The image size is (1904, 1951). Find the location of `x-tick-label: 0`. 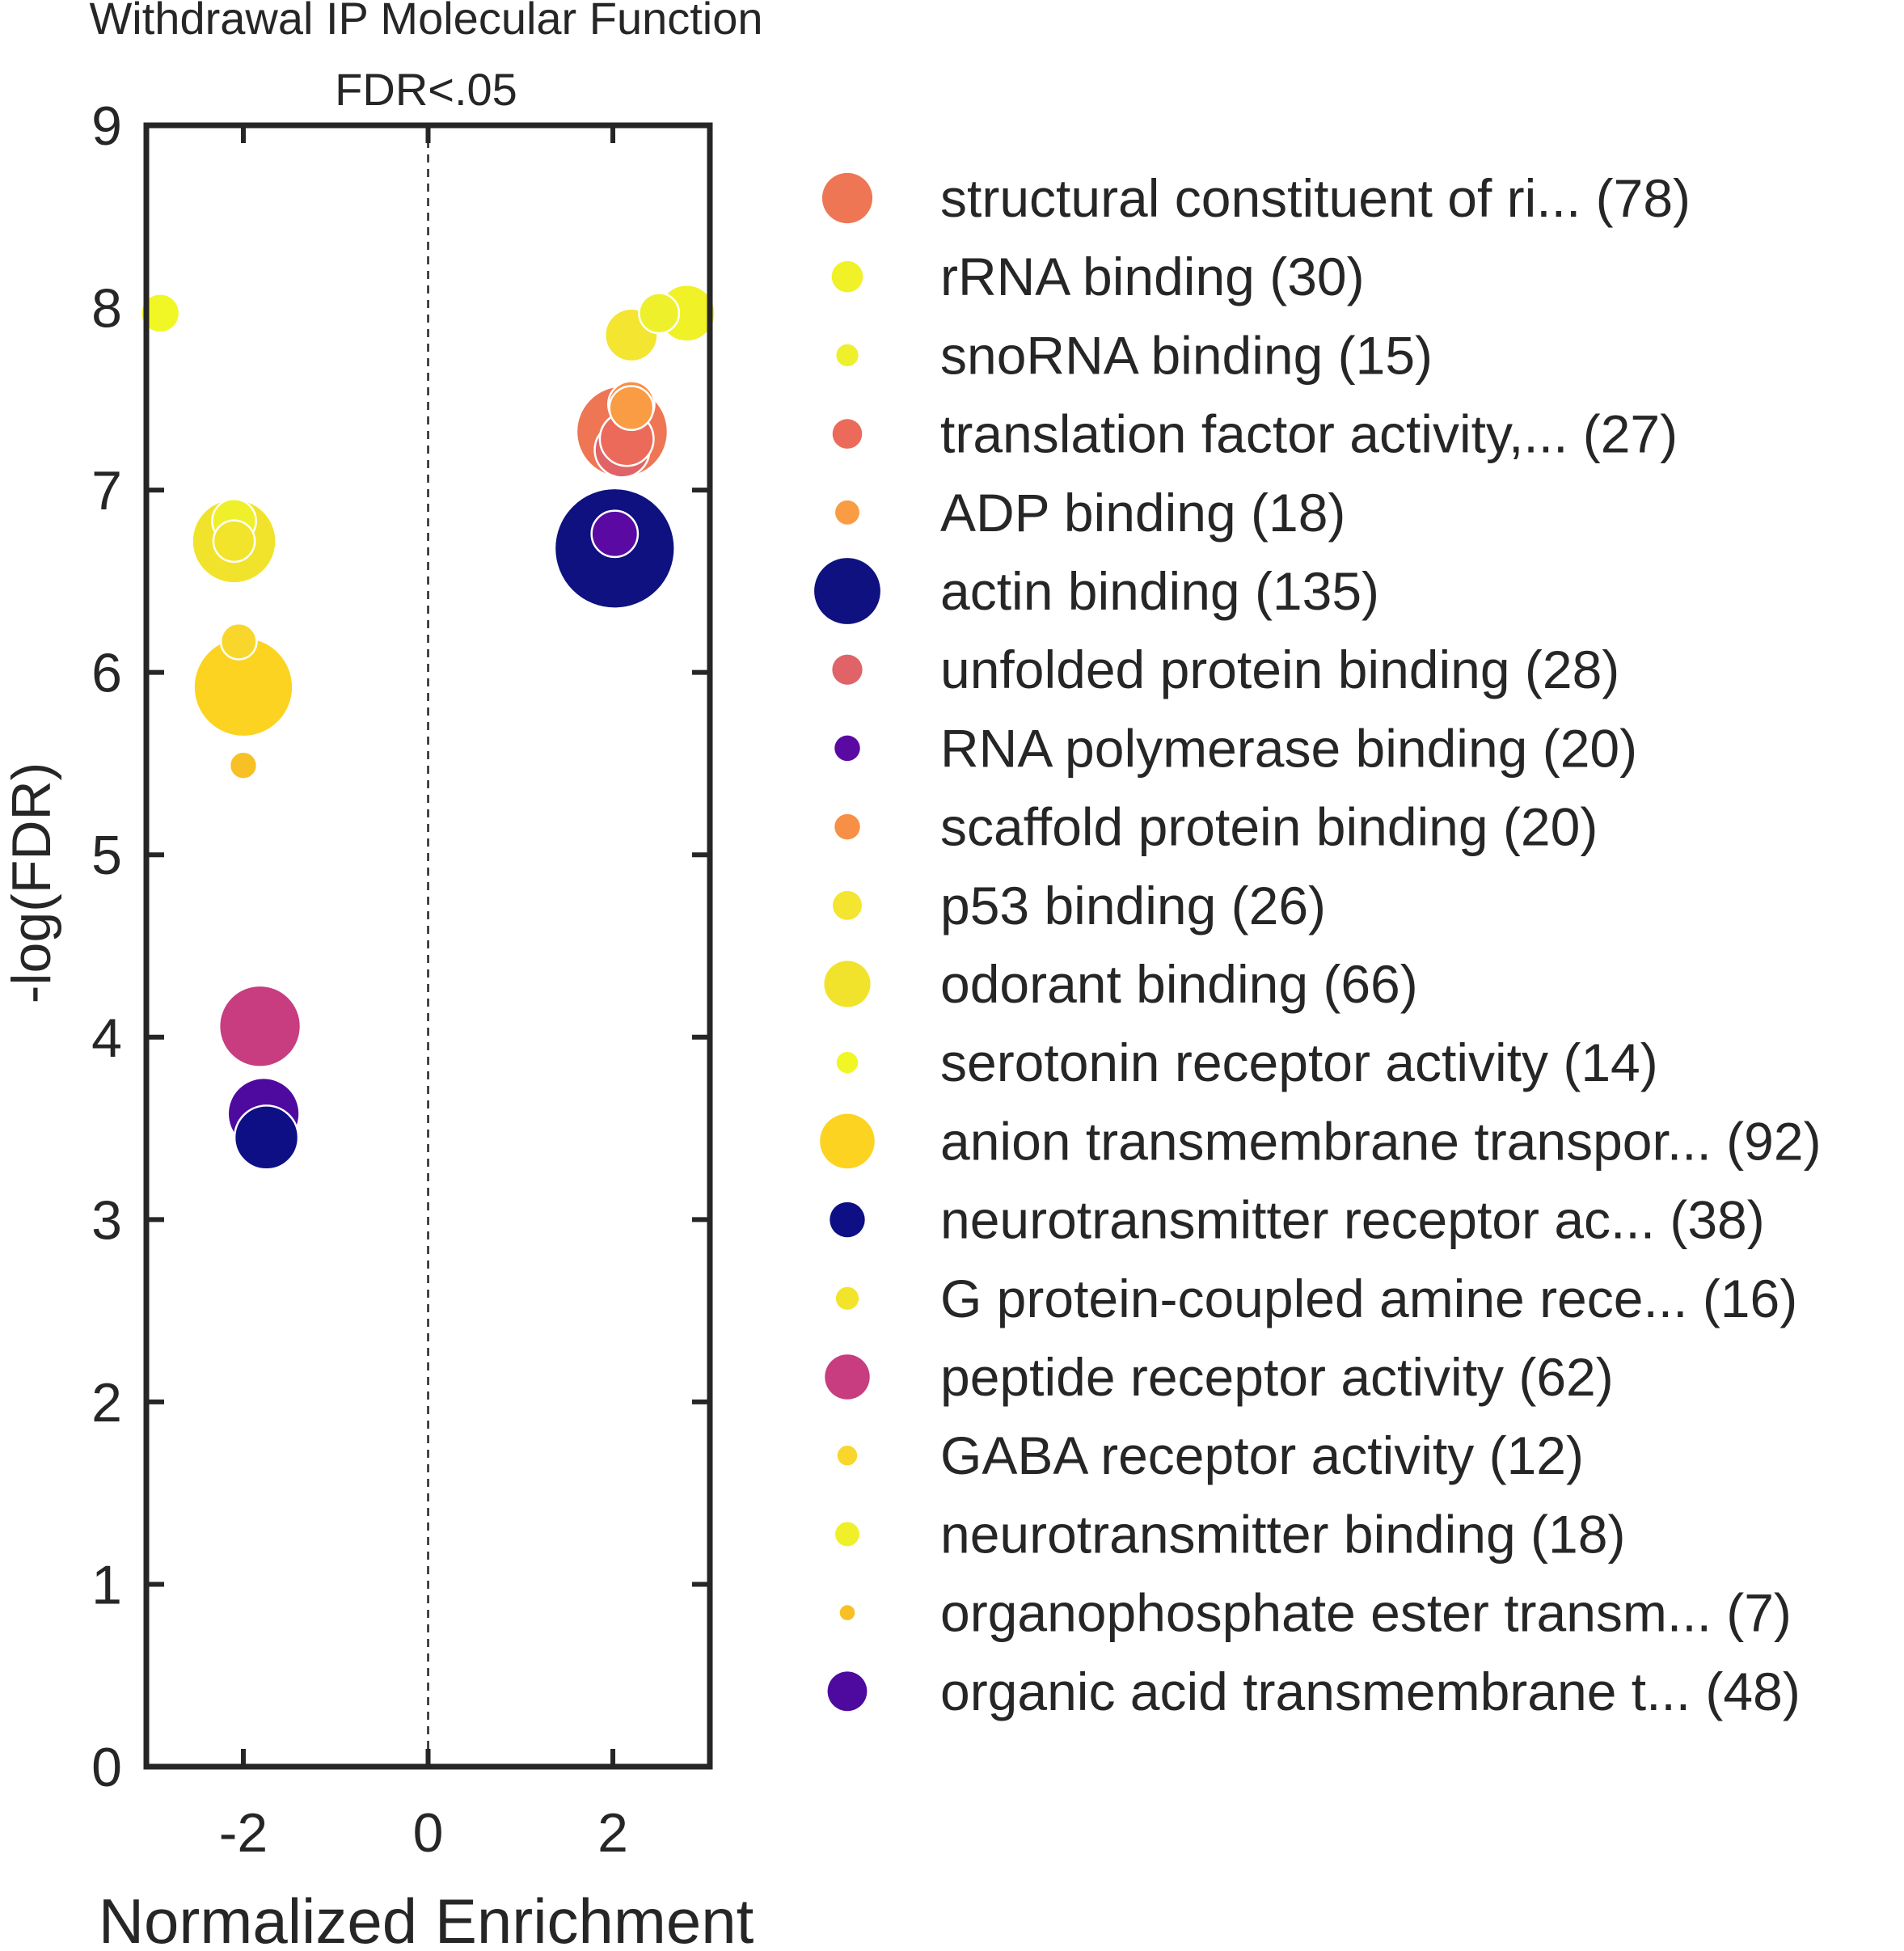

x-tick-label: 0 is located at coordinates (429, 1833).